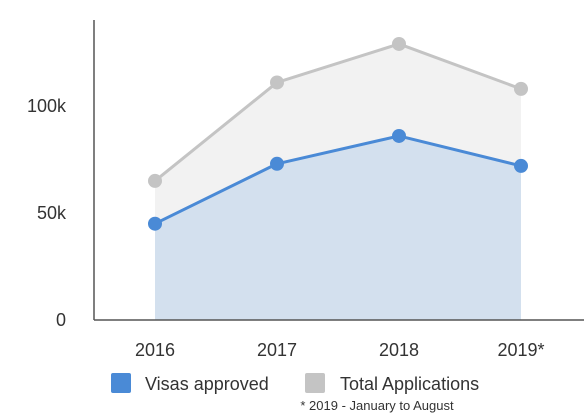  I want to click on legend-swatch-visas-approved, so click(121, 383).